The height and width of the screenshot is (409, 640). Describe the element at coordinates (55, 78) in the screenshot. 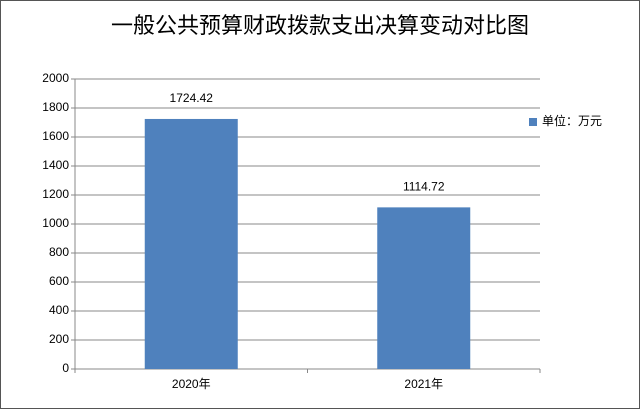

I see `y-tick-label: 2000` at that location.